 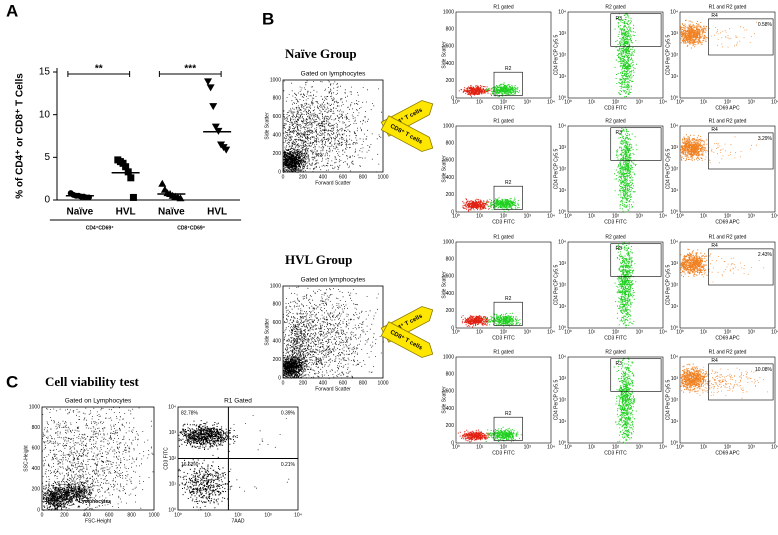 What do you see at coordinates (279, 172) in the screenshot?
I see `y-tick-label: 0` at bounding box center [279, 172].